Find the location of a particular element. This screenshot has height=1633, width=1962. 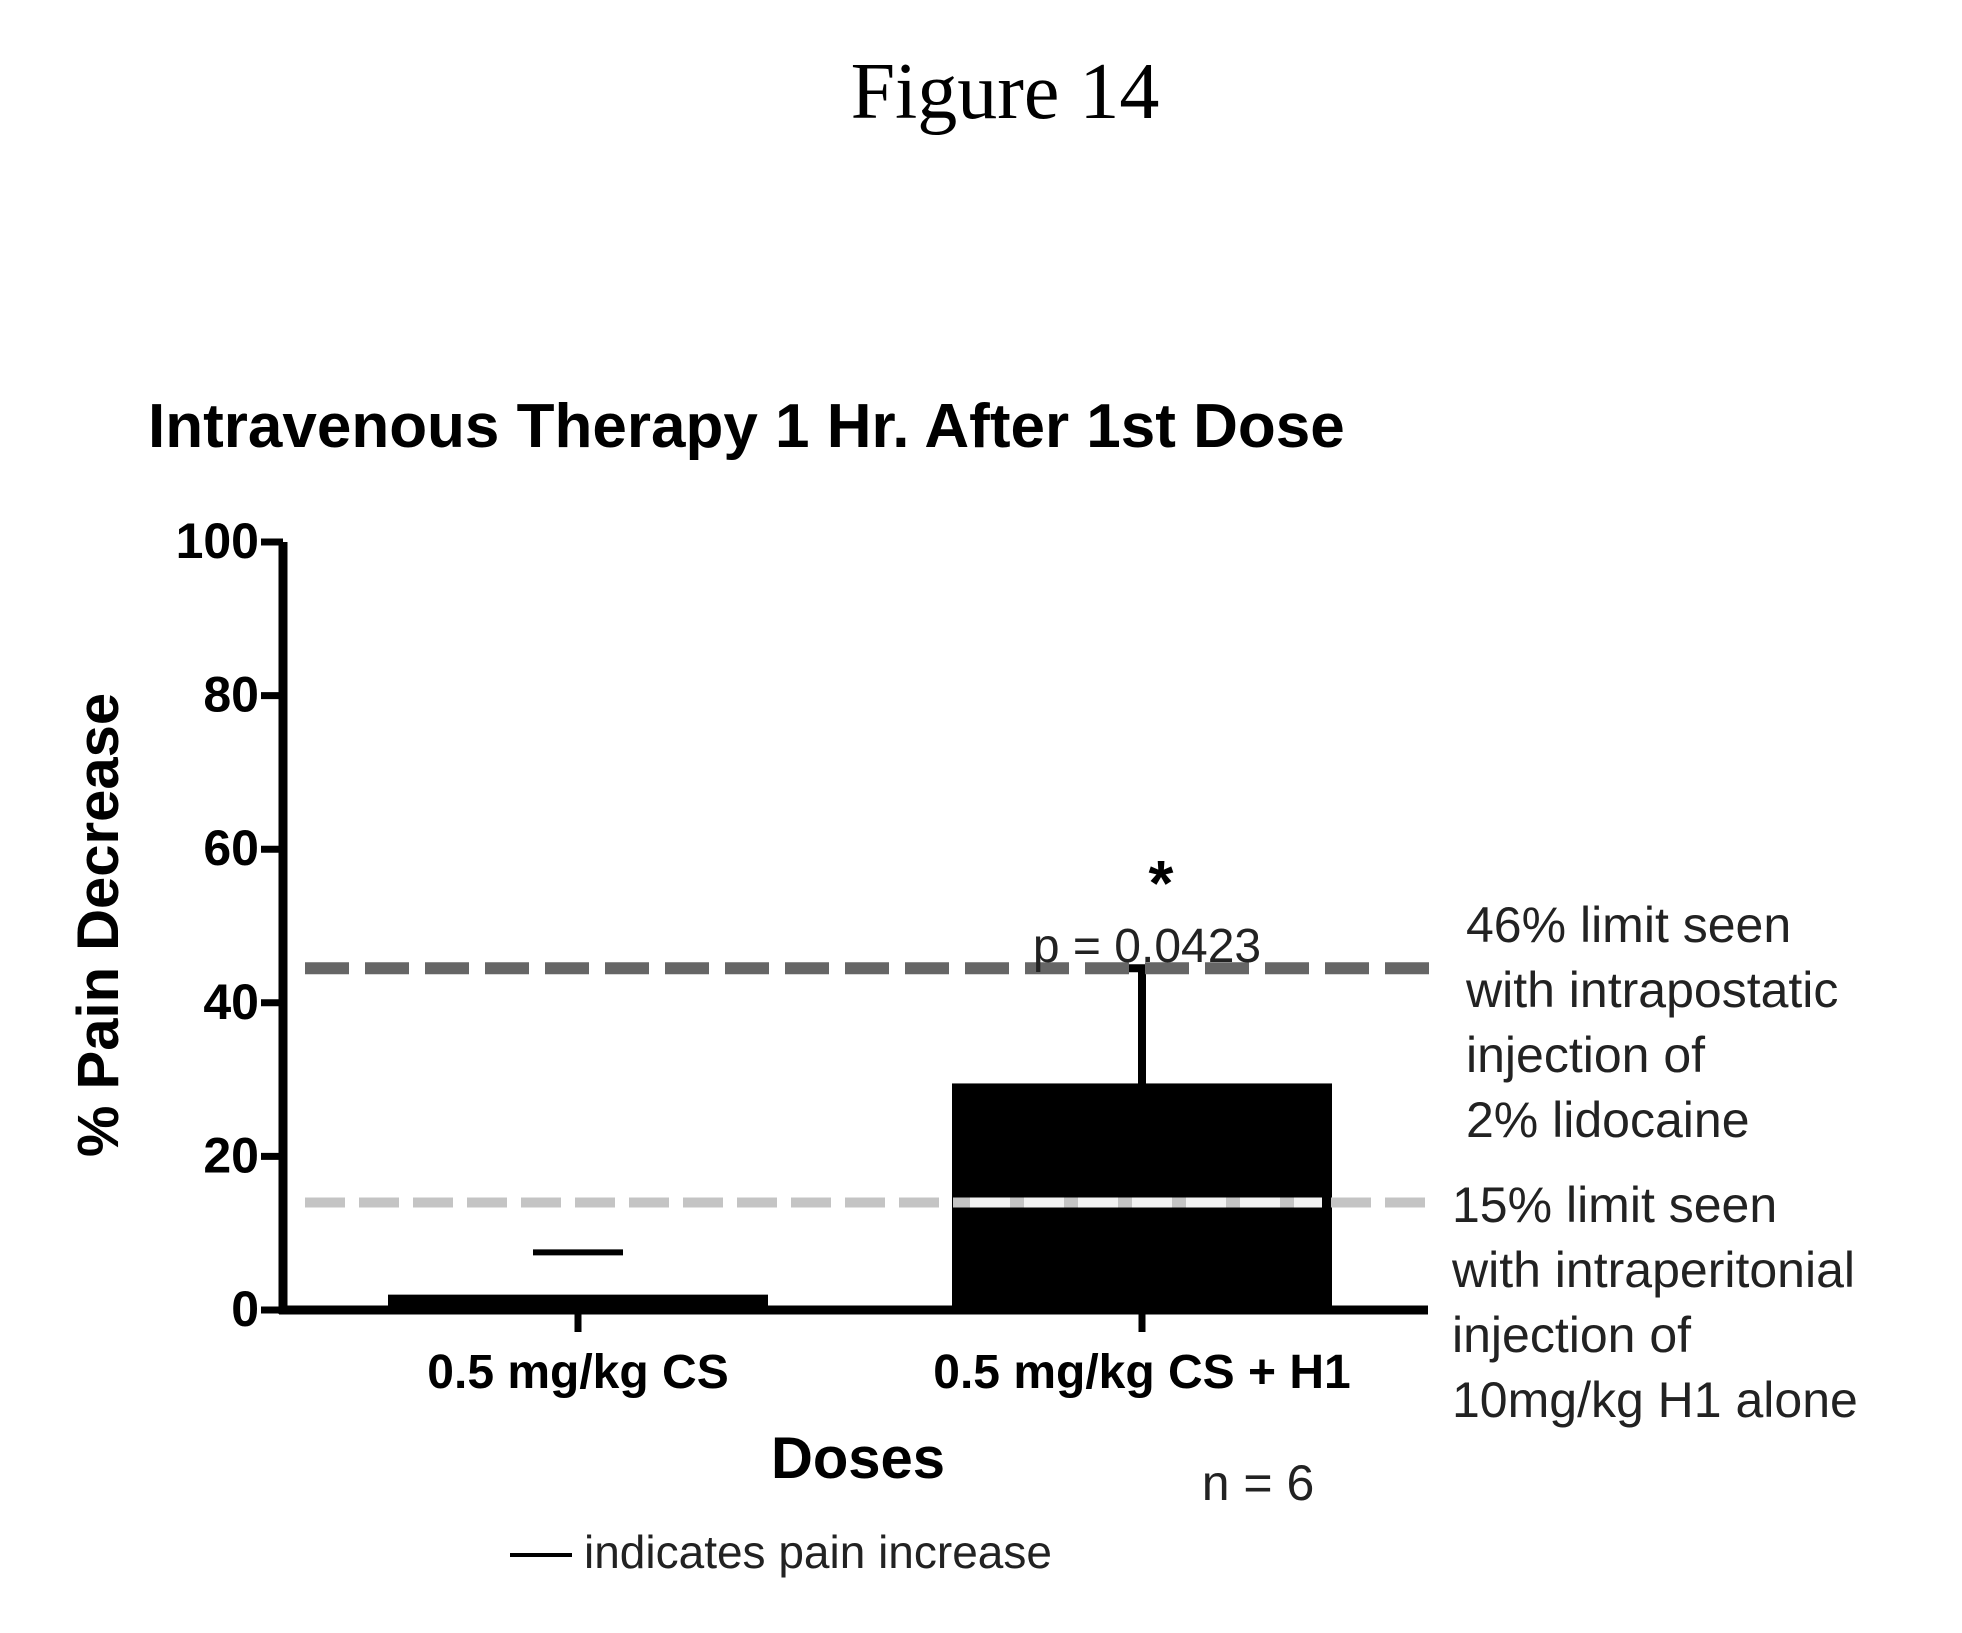

x-tick-label: 0.5 mg/kg CS + H1 is located at coordinates (1142, 1372).